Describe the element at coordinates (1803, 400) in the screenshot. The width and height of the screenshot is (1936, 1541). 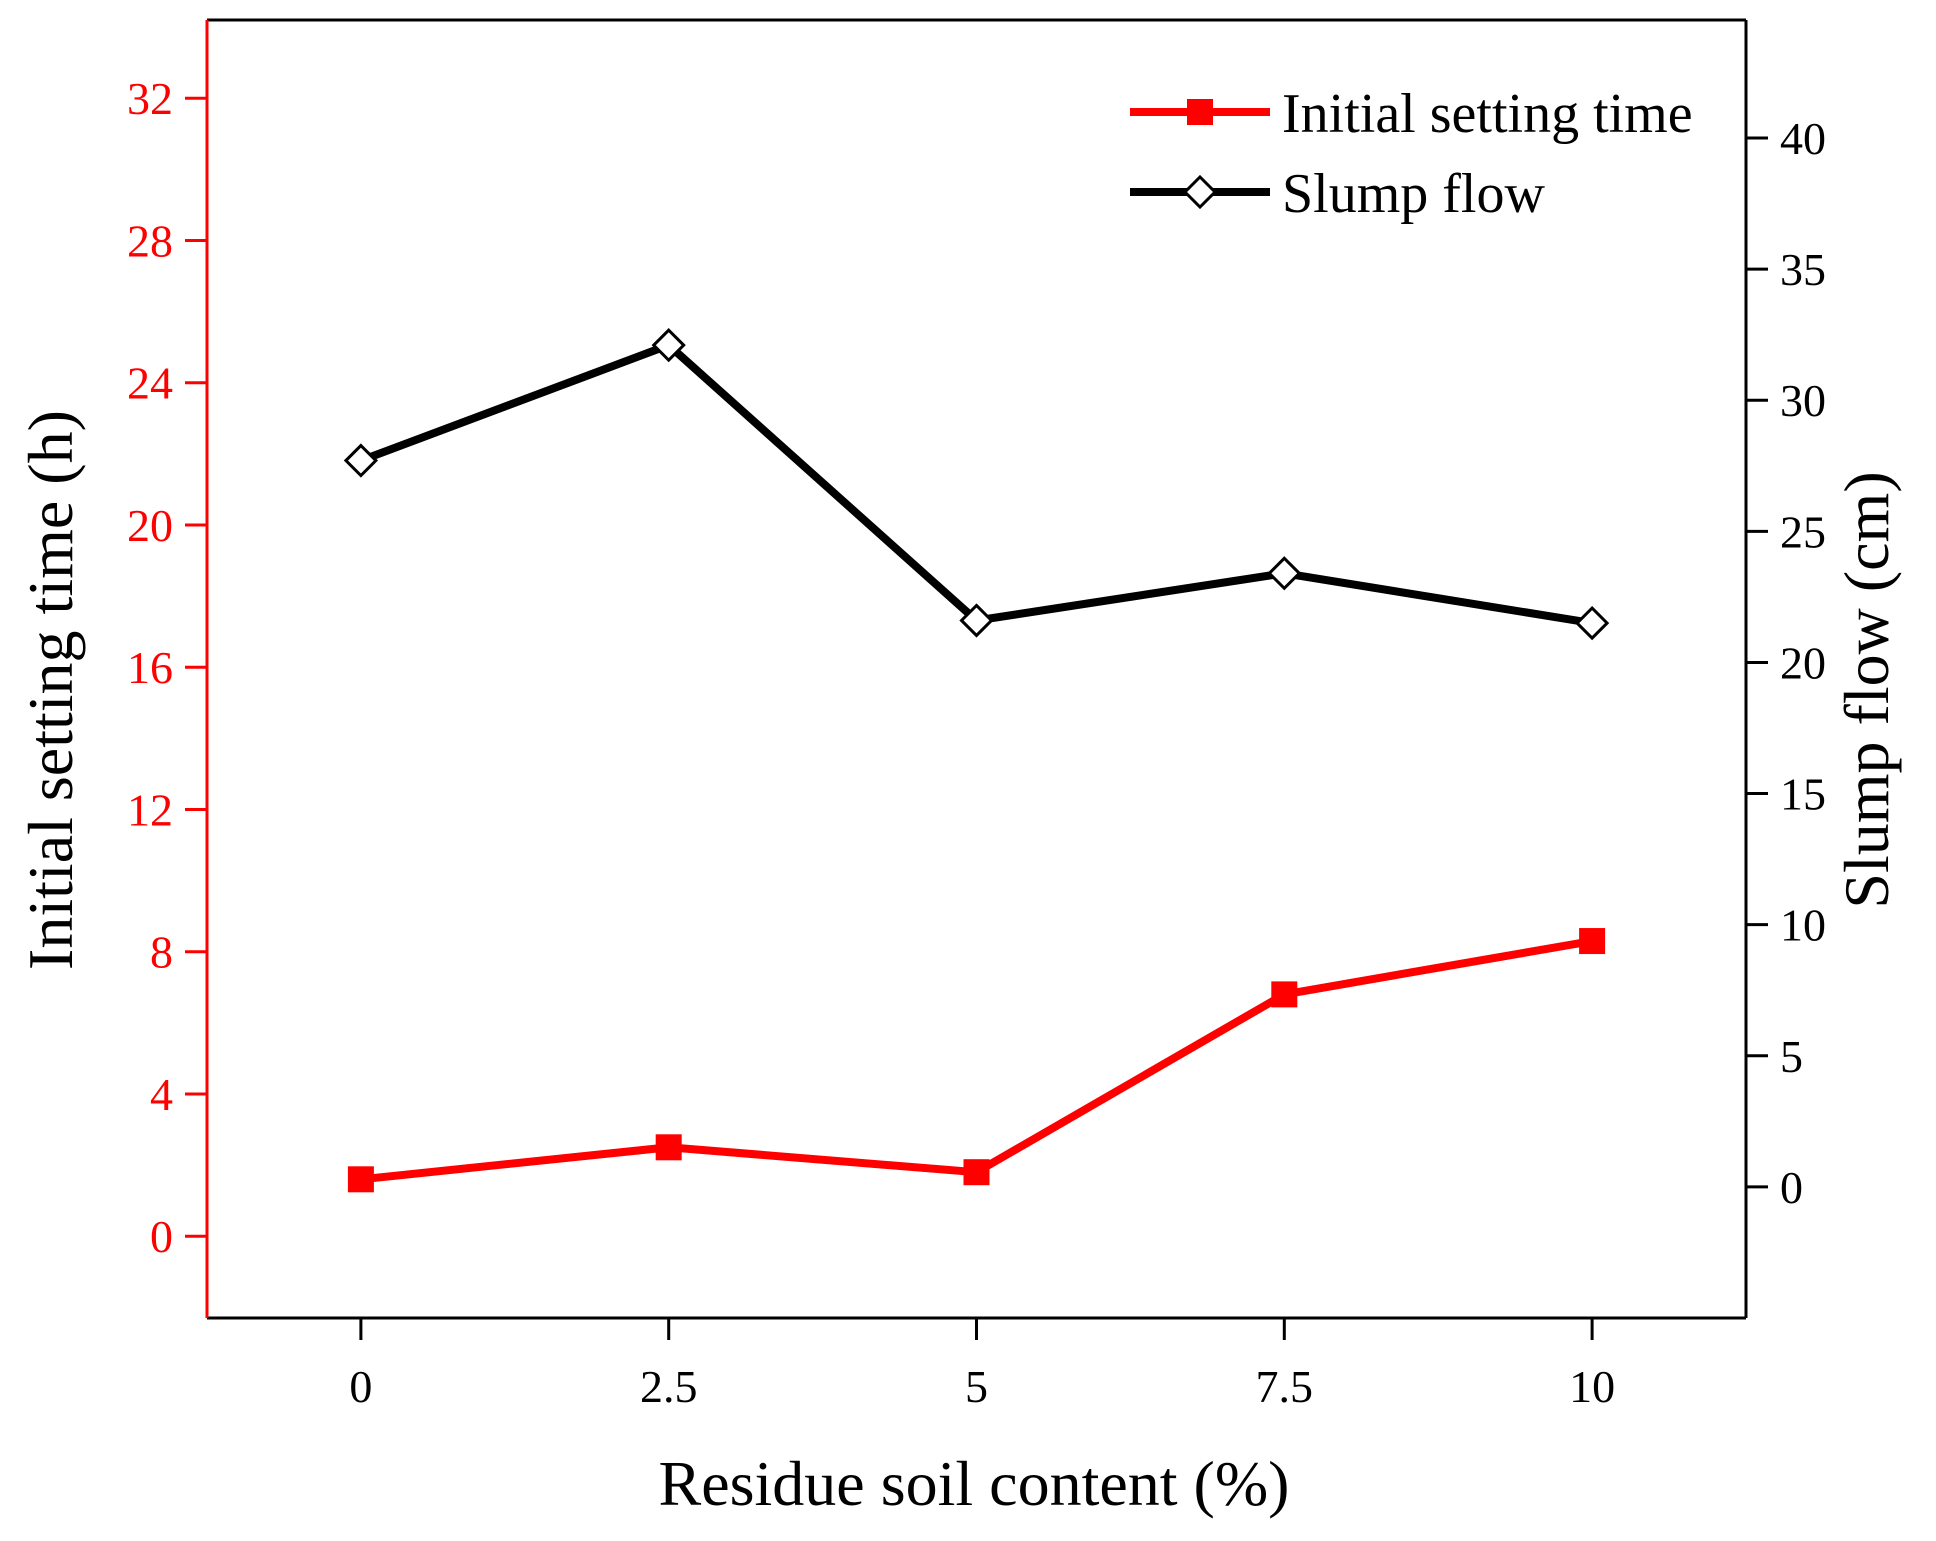
I see `y-right-tick-label: 30` at that location.